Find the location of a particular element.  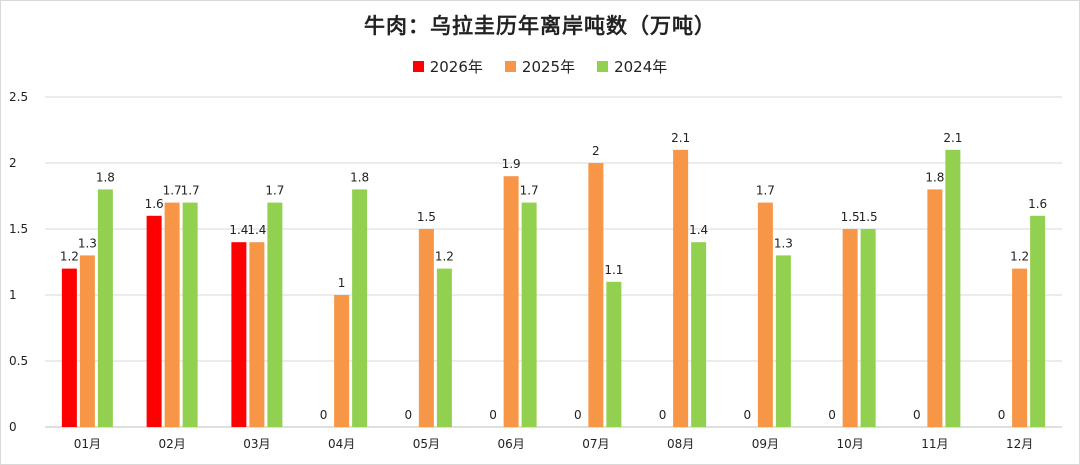

y-tick-label: 1 is located at coordinates (13, 295).